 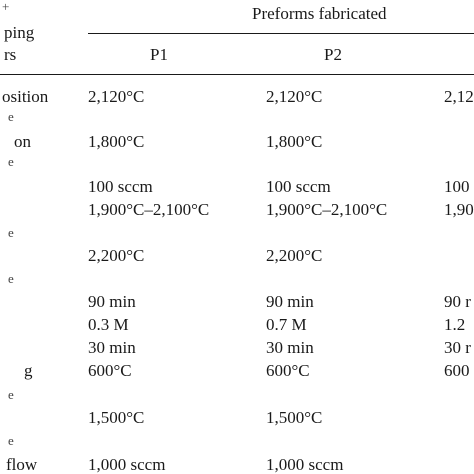 I want to click on header-bottom-rule, so click(x=237, y=74).